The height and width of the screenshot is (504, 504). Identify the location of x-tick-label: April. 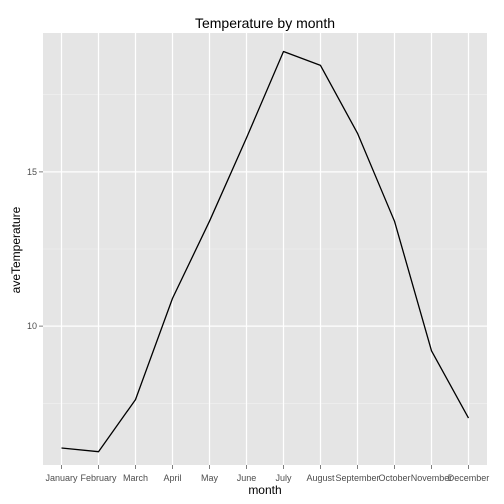
(172, 478).